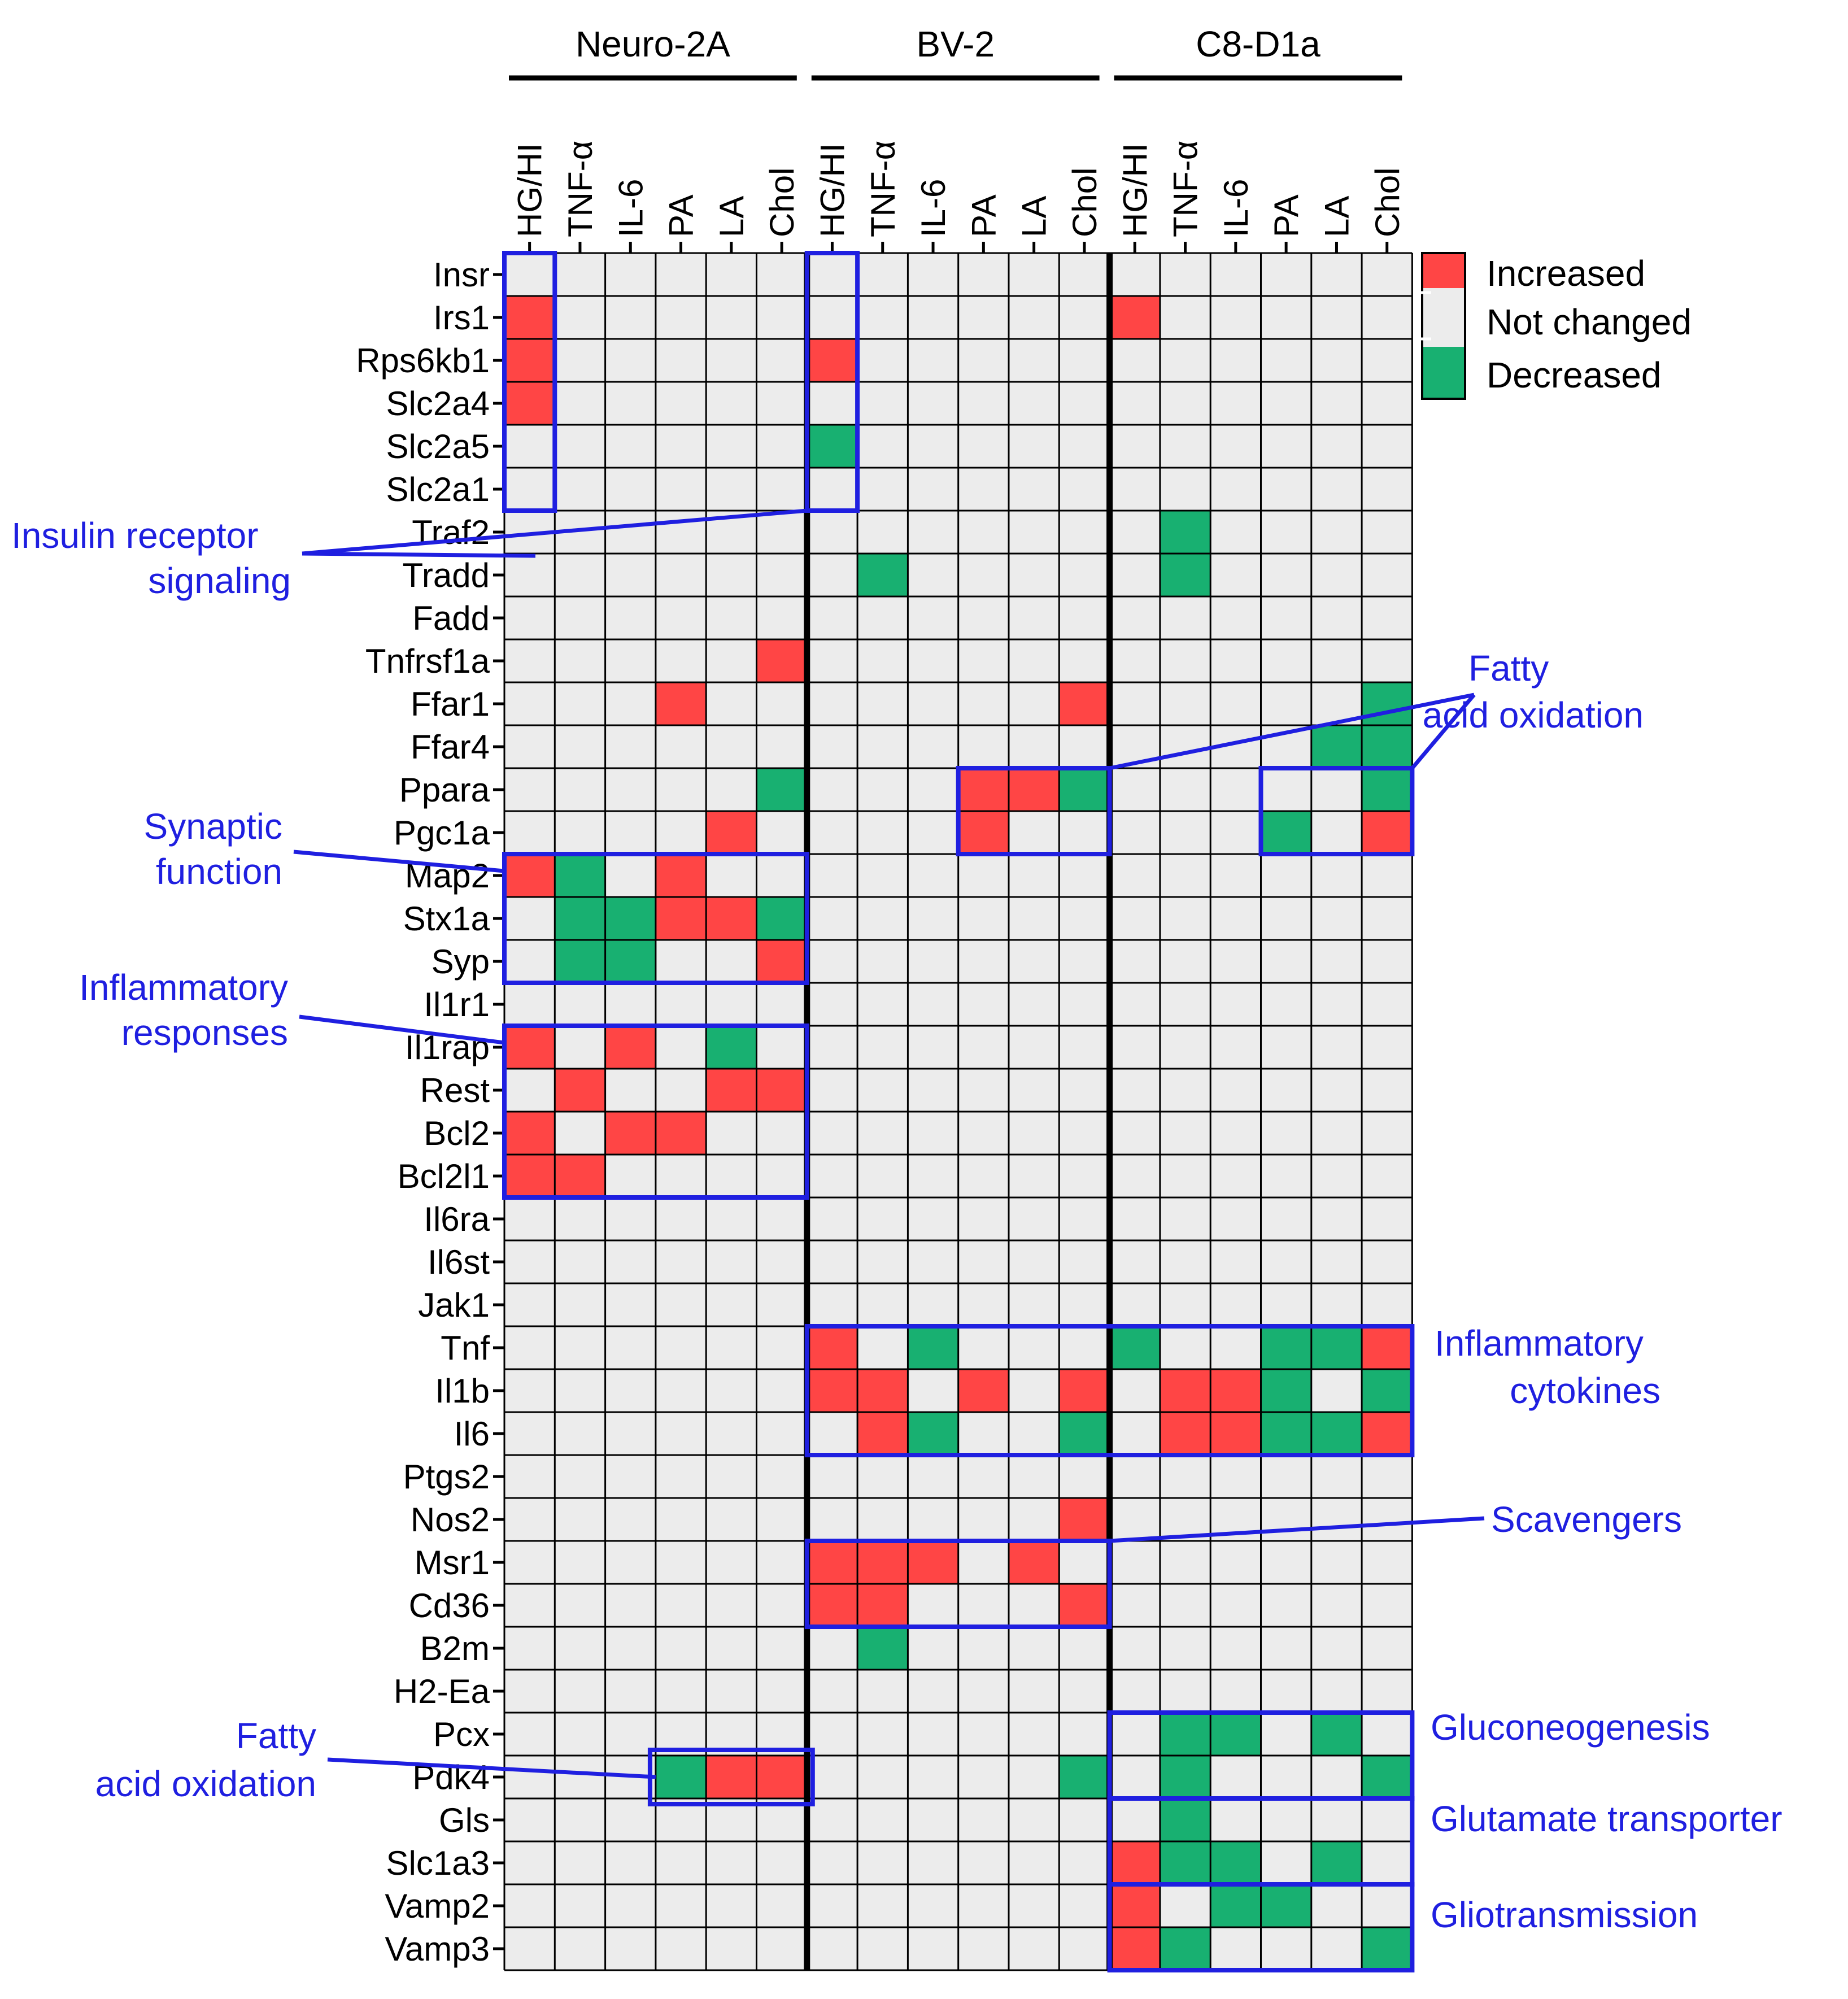 This screenshot has height=1999, width=1848. Describe the element at coordinates (1034, 1047) in the screenshot. I see `cell-il1rap-bv-2-la` at that location.